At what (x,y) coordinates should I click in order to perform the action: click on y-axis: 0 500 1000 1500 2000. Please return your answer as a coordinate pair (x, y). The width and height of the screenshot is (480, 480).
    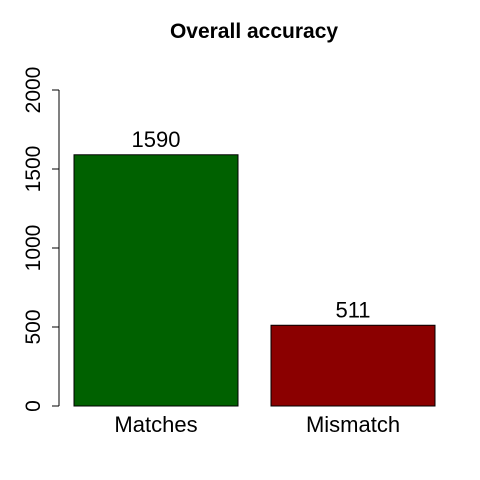
    Looking at the image, I should click on (41, 239).